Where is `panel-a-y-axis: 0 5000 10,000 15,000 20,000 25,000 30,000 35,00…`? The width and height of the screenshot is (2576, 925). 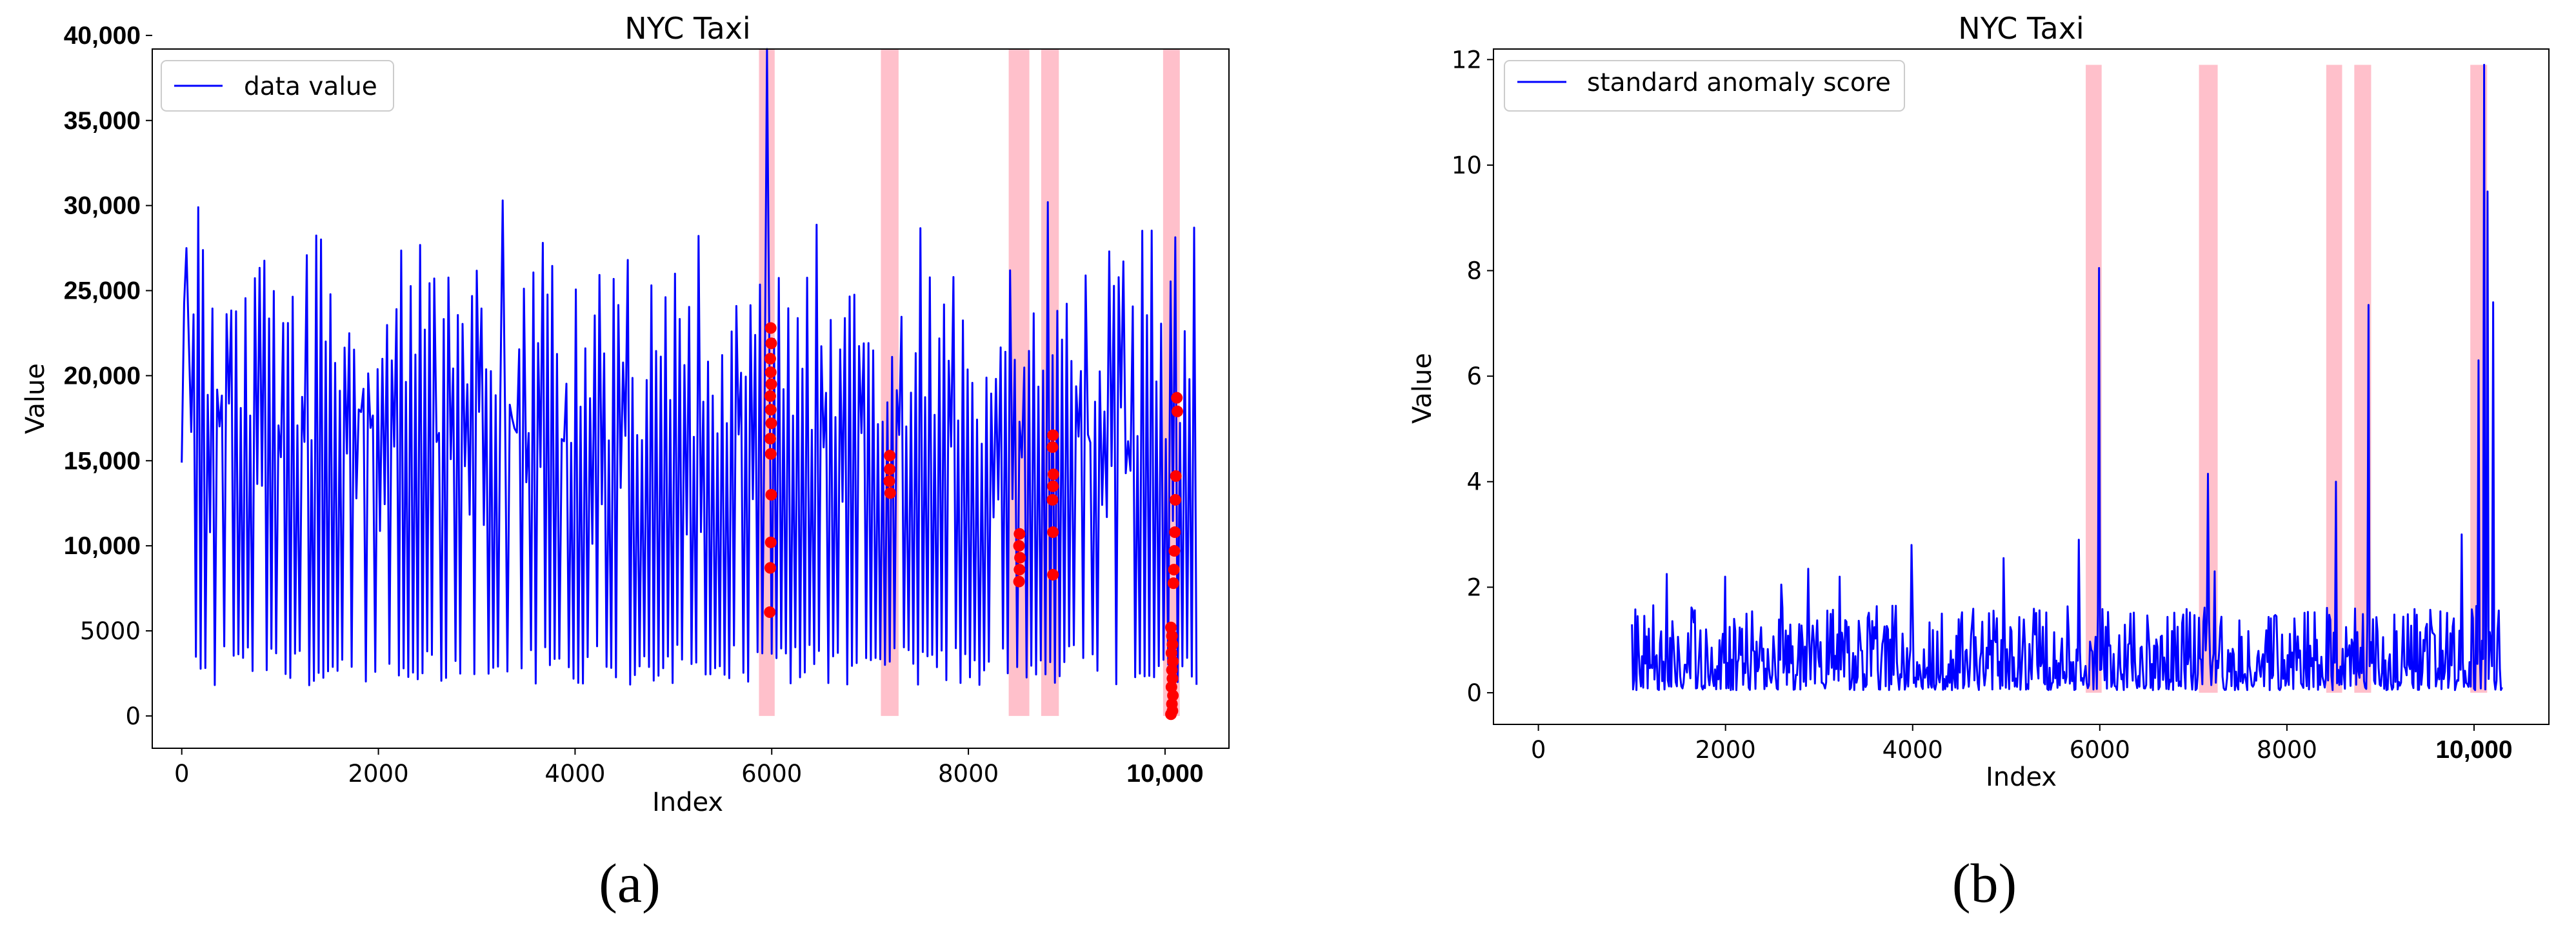 panel-a-y-axis: 0 5000 10,000 15,000 20,000 25,000 30,000 35,00… is located at coordinates (108, 376).